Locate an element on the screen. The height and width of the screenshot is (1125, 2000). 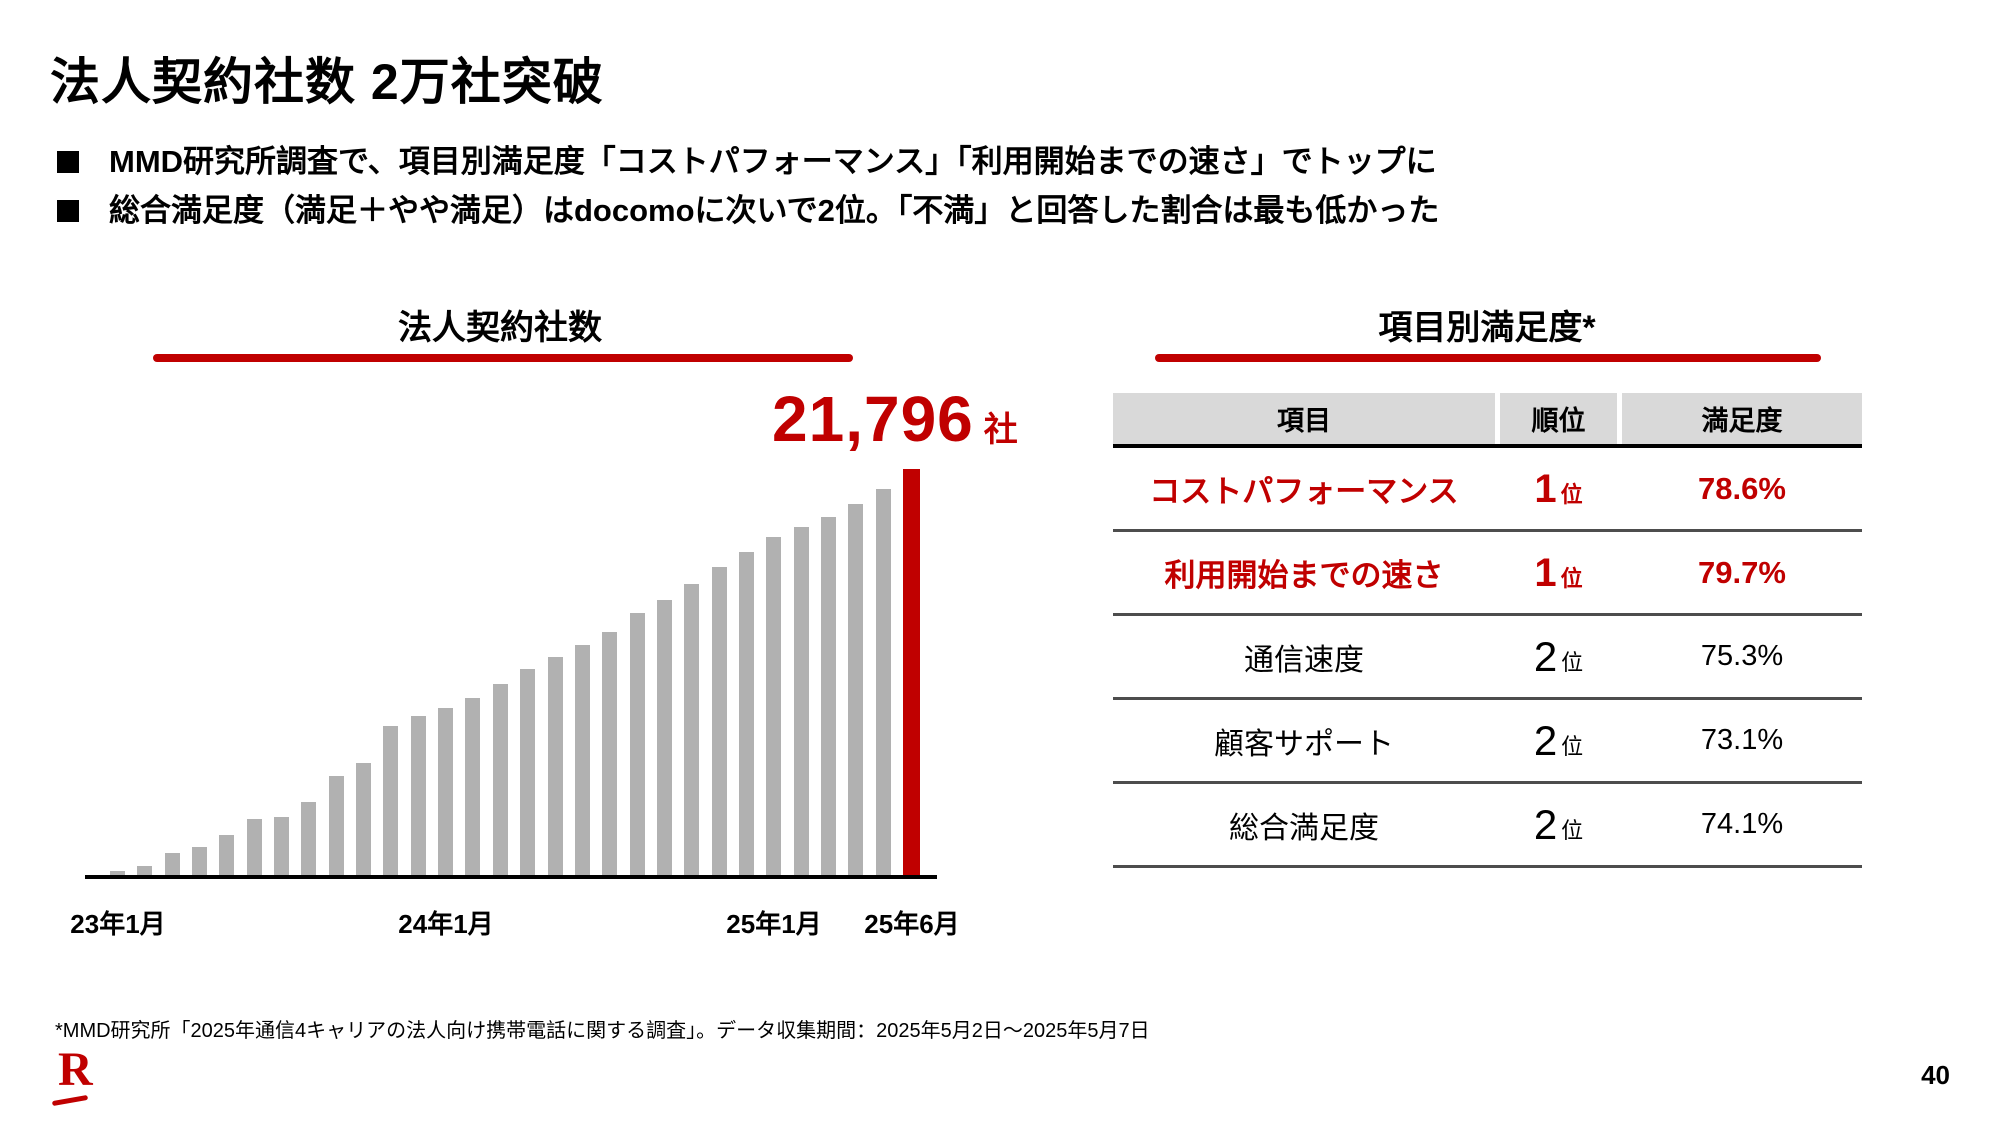
table-row: コストパフォーマンス 1 位 78.6% is located at coordinates (1487, 488).